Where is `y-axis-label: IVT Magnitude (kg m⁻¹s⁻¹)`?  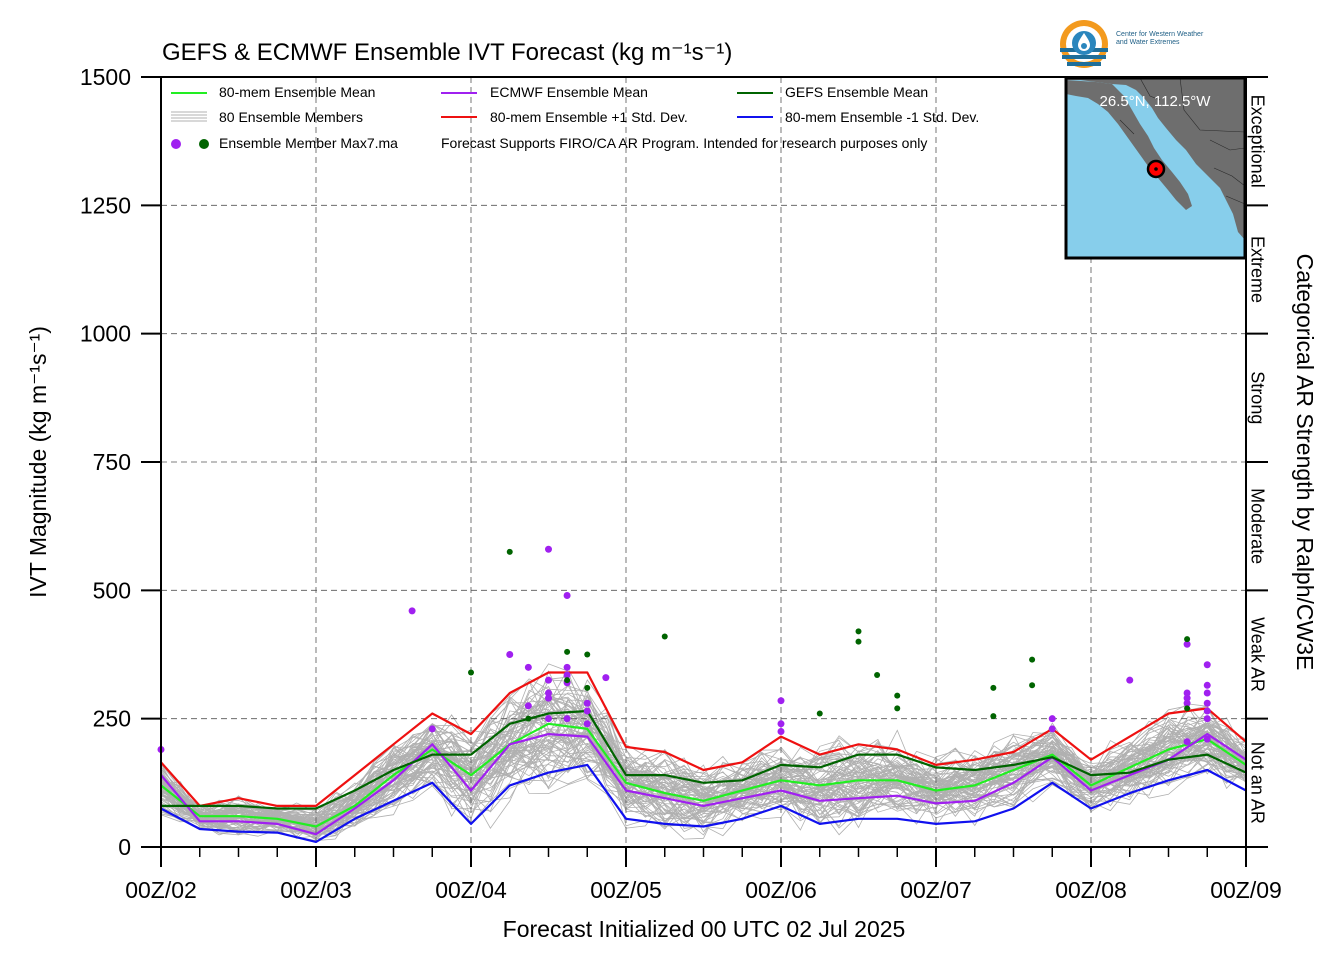 y-axis-label: IVT Magnitude (kg m⁻¹s⁻¹) is located at coordinates (38, 462).